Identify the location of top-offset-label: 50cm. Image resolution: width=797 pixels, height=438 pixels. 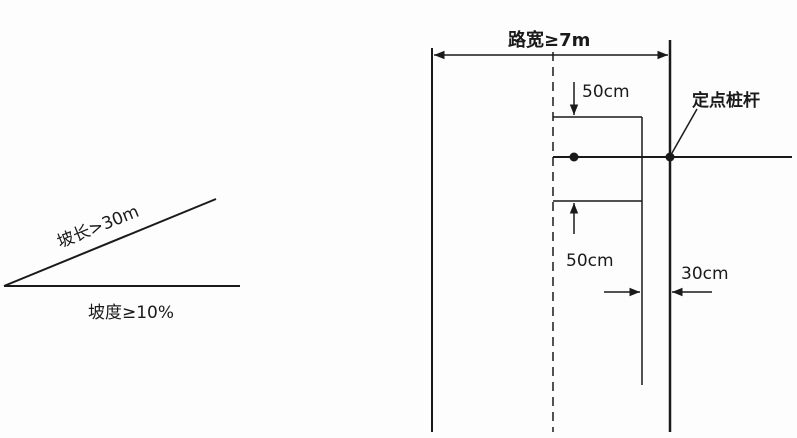
(606, 92).